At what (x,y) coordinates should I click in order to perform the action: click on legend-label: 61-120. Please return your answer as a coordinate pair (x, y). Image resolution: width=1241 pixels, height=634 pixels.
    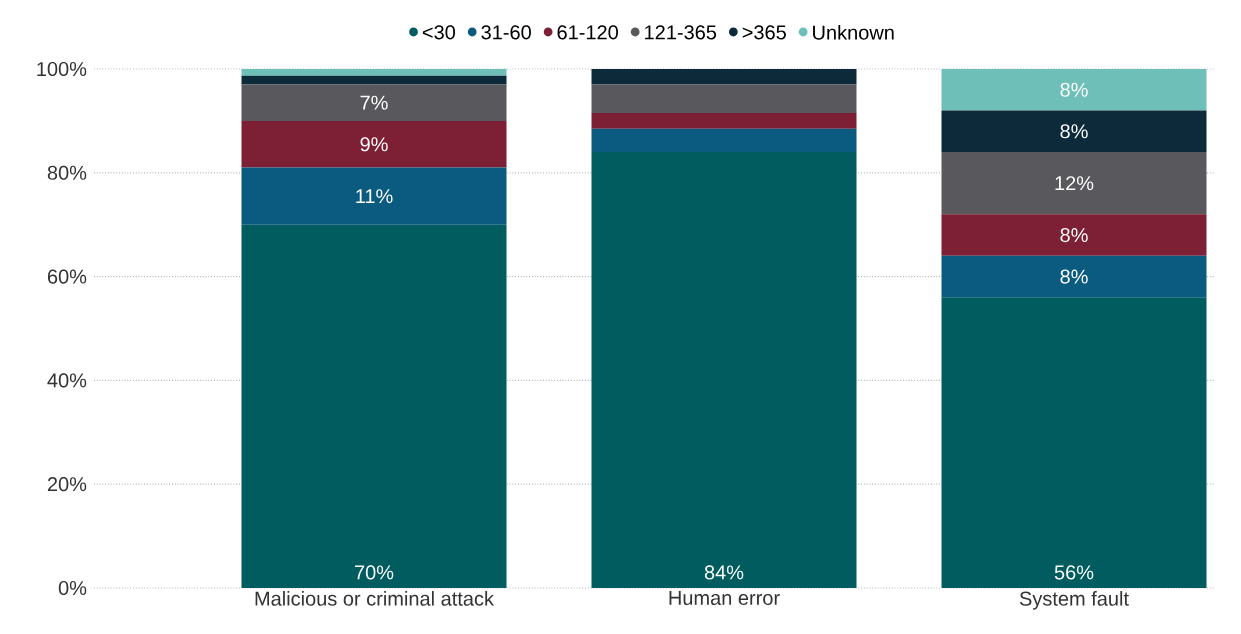
    Looking at the image, I should click on (587, 32).